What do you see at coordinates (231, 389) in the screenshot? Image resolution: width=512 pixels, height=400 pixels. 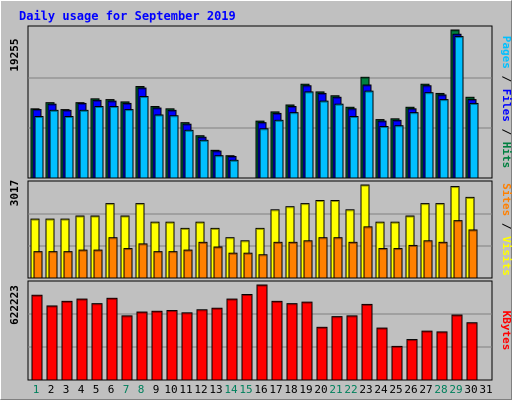 I see `x-tick-label-day-14: 14` at bounding box center [231, 389].